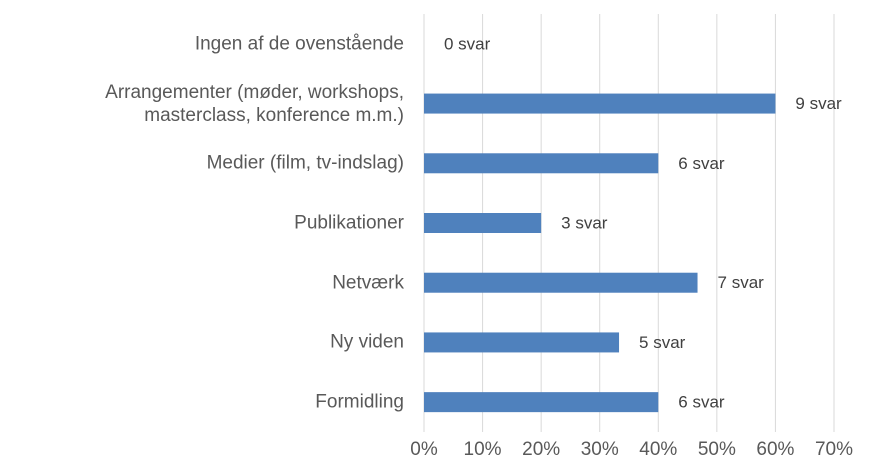 The width and height of the screenshot is (870, 469). What do you see at coordinates (424, 449) in the screenshot?
I see `x-tick-label: 0%` at bounding box center [424, 449].